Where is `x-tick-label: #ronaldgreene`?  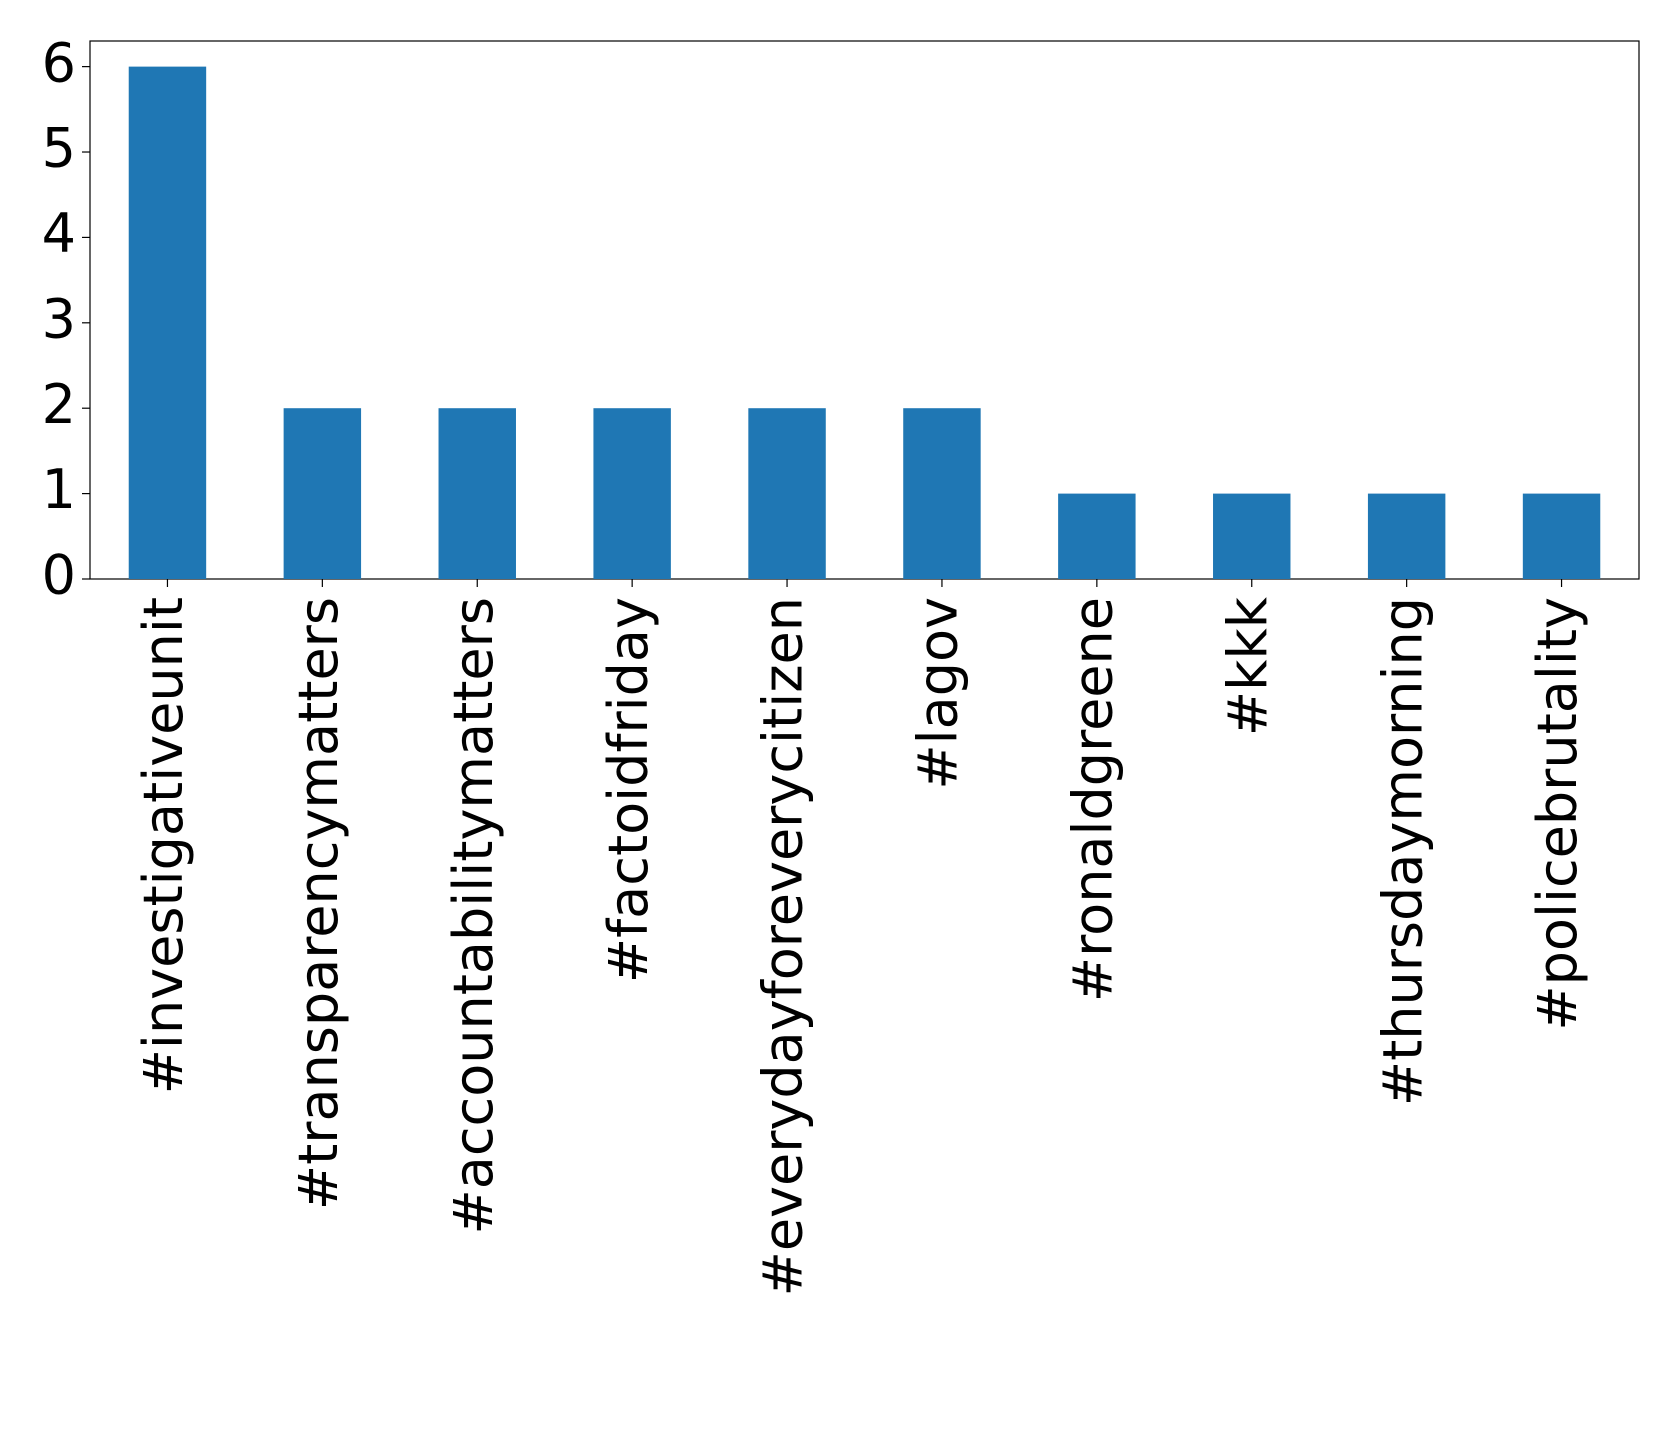
x-tick-label: #ronaldgreene is located at coordinates (1092, 799).